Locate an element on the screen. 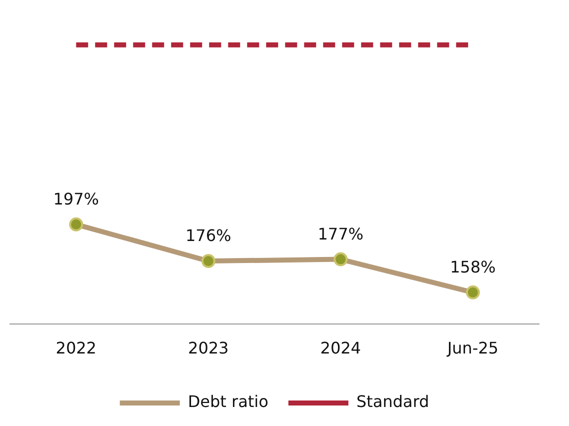 This screenshot has height=426, width=569. legend-label: Debt ratio is located at coordinates (228, 402).